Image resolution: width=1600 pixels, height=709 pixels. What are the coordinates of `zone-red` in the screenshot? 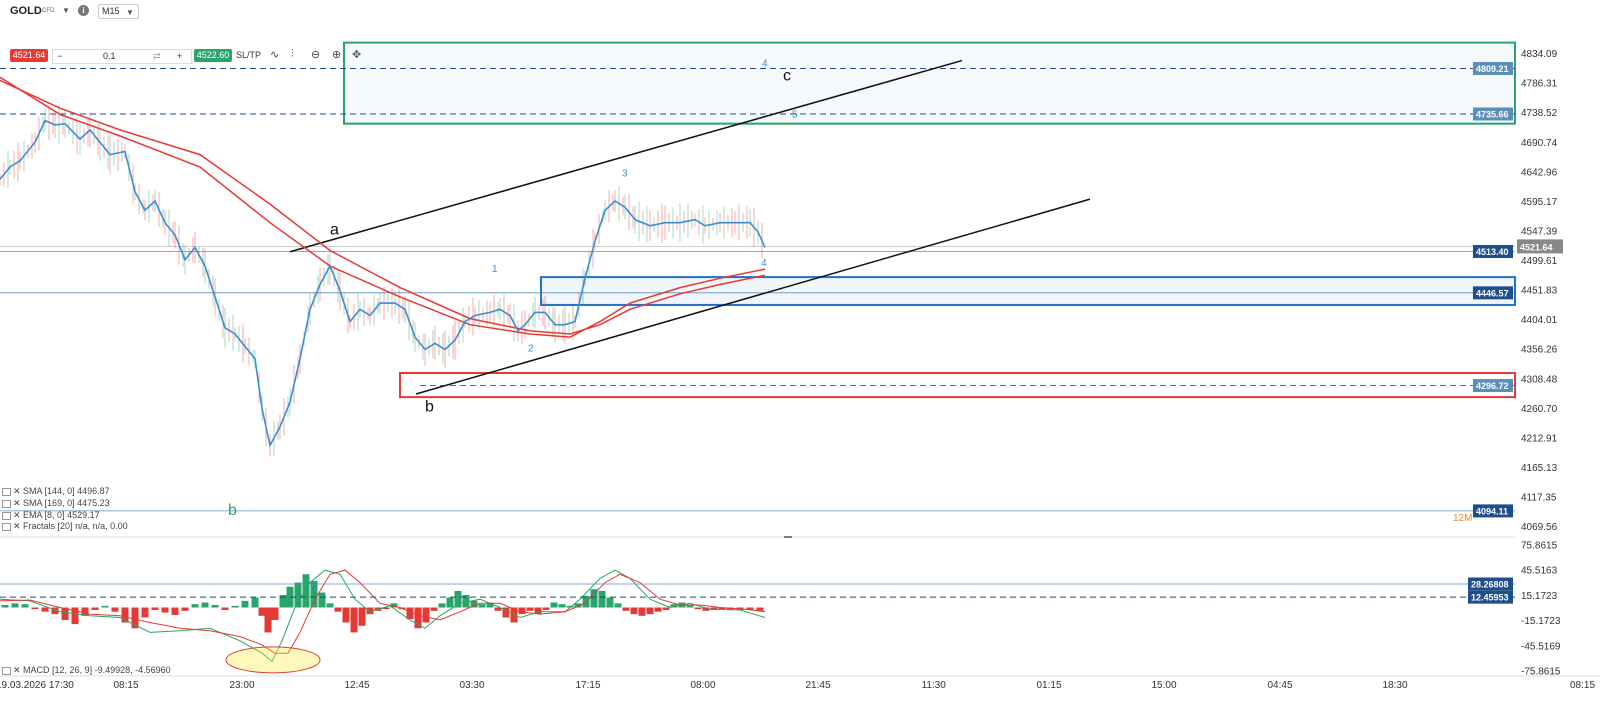 It's located at (957, 385).